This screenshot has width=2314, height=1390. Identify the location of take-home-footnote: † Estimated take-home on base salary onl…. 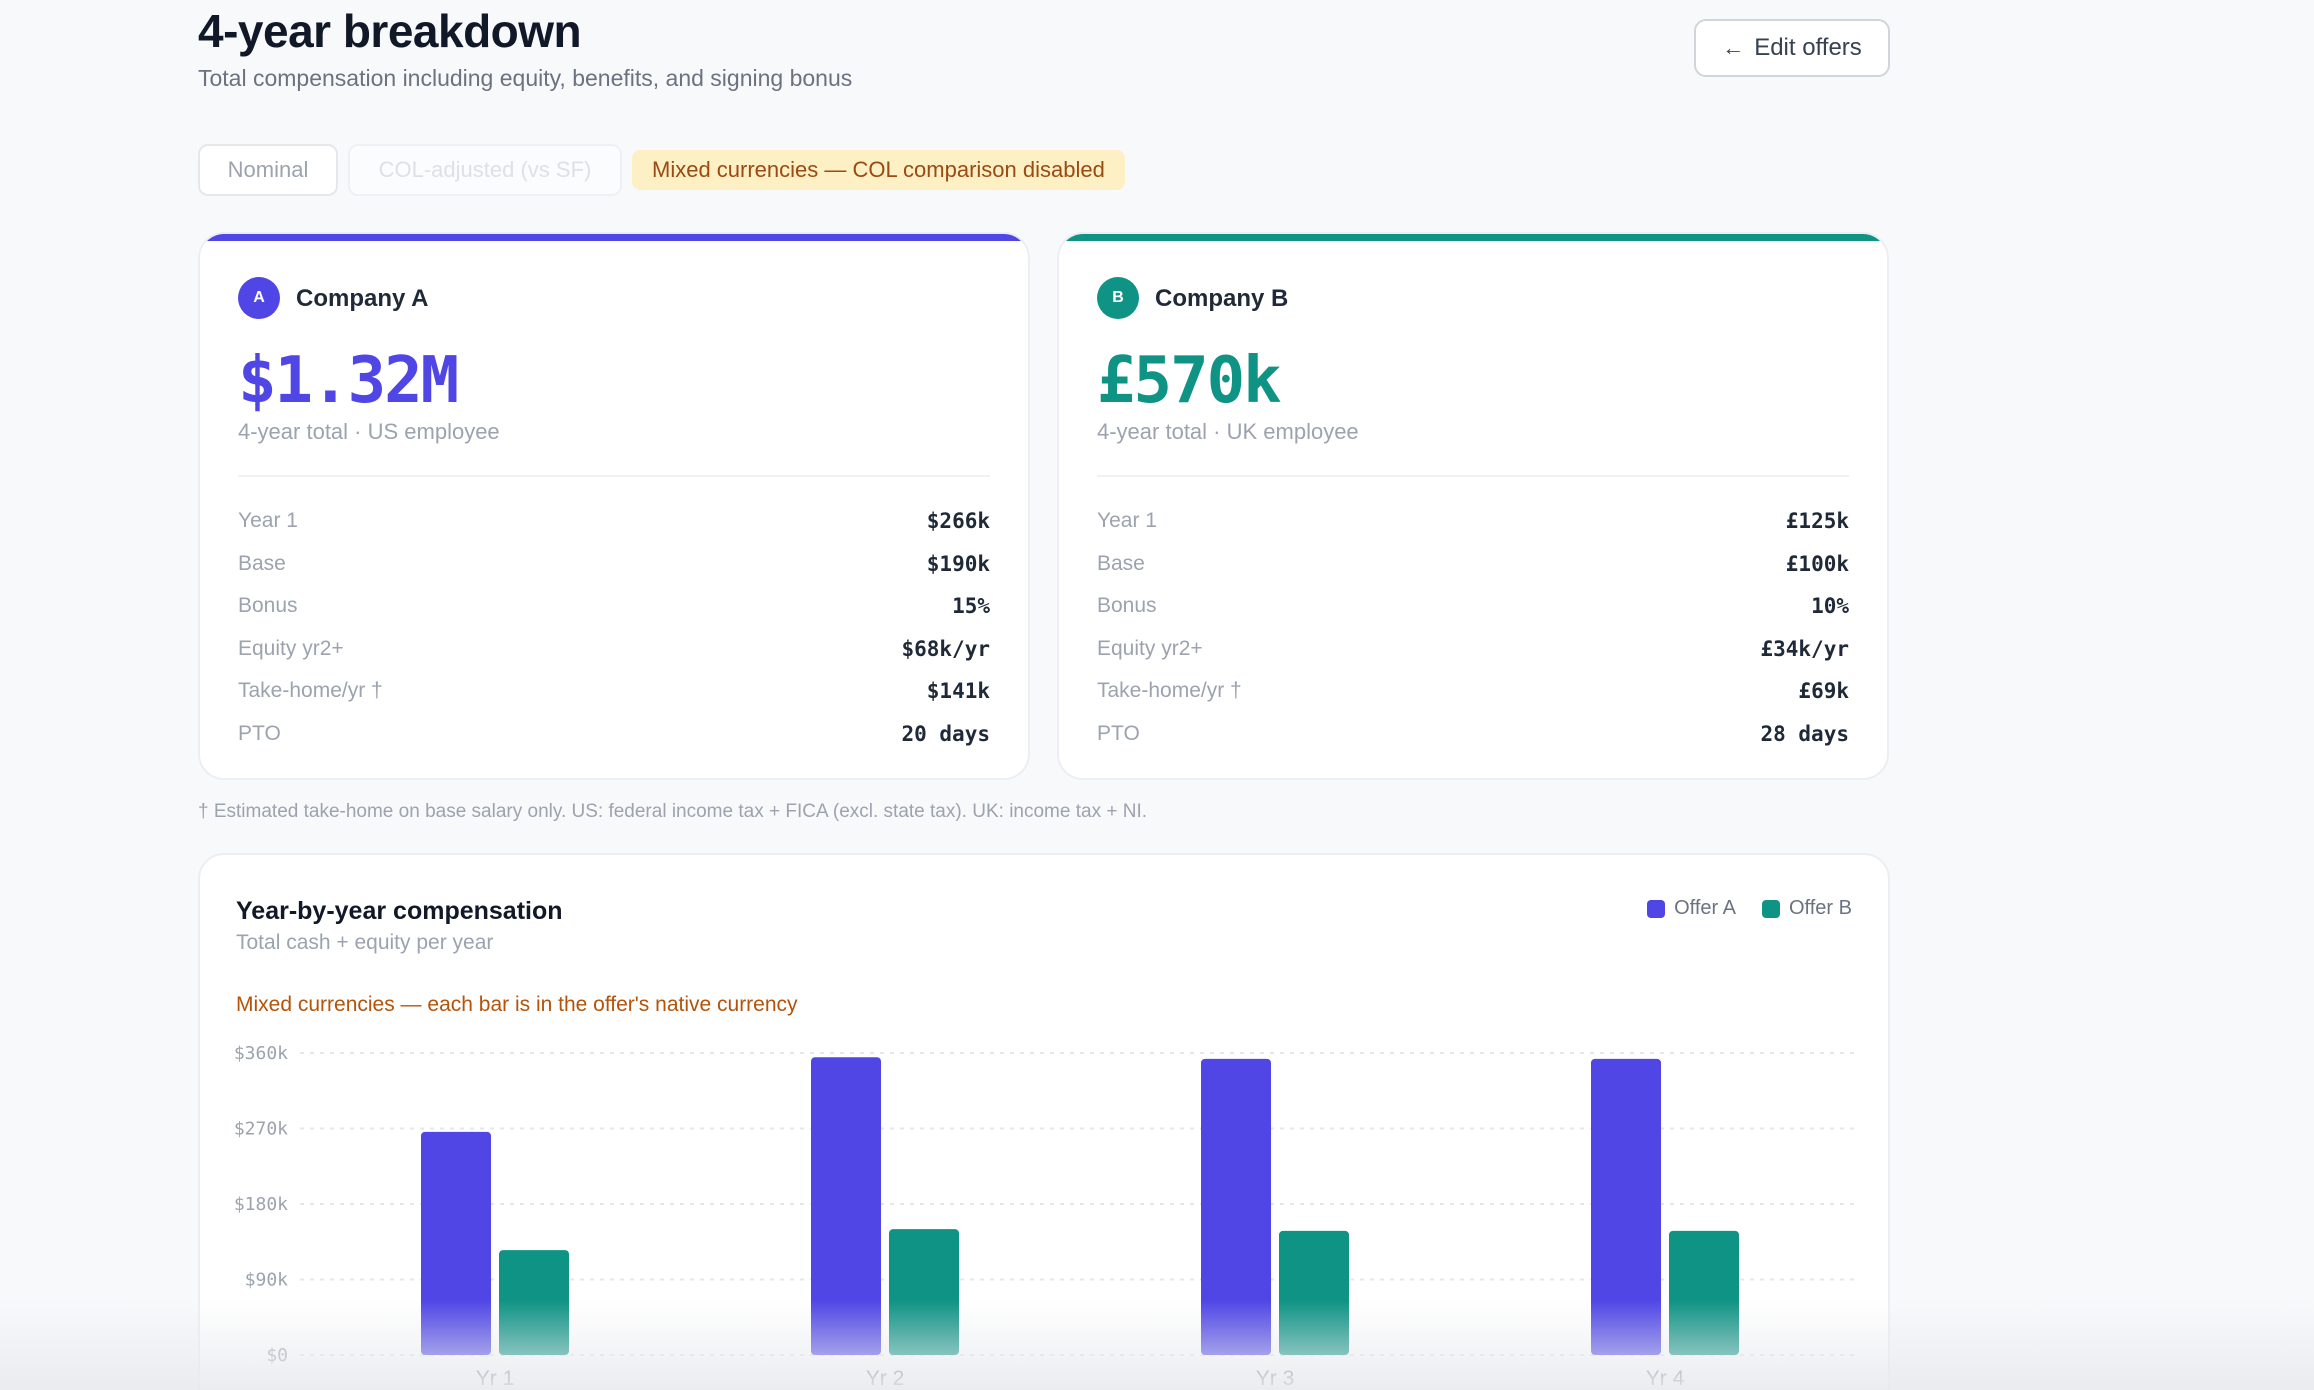
(672, 811).